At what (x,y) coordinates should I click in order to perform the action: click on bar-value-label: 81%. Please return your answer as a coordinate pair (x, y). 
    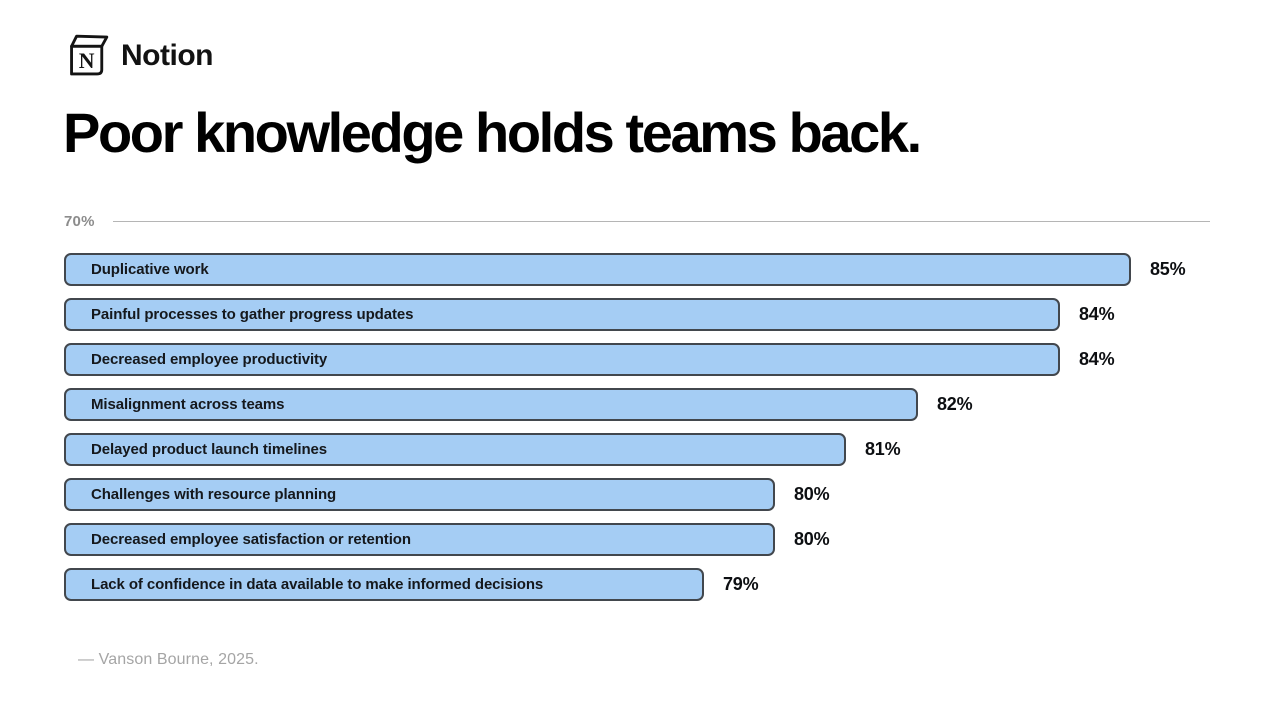
    Looking at the image, I should click on (883, 449).